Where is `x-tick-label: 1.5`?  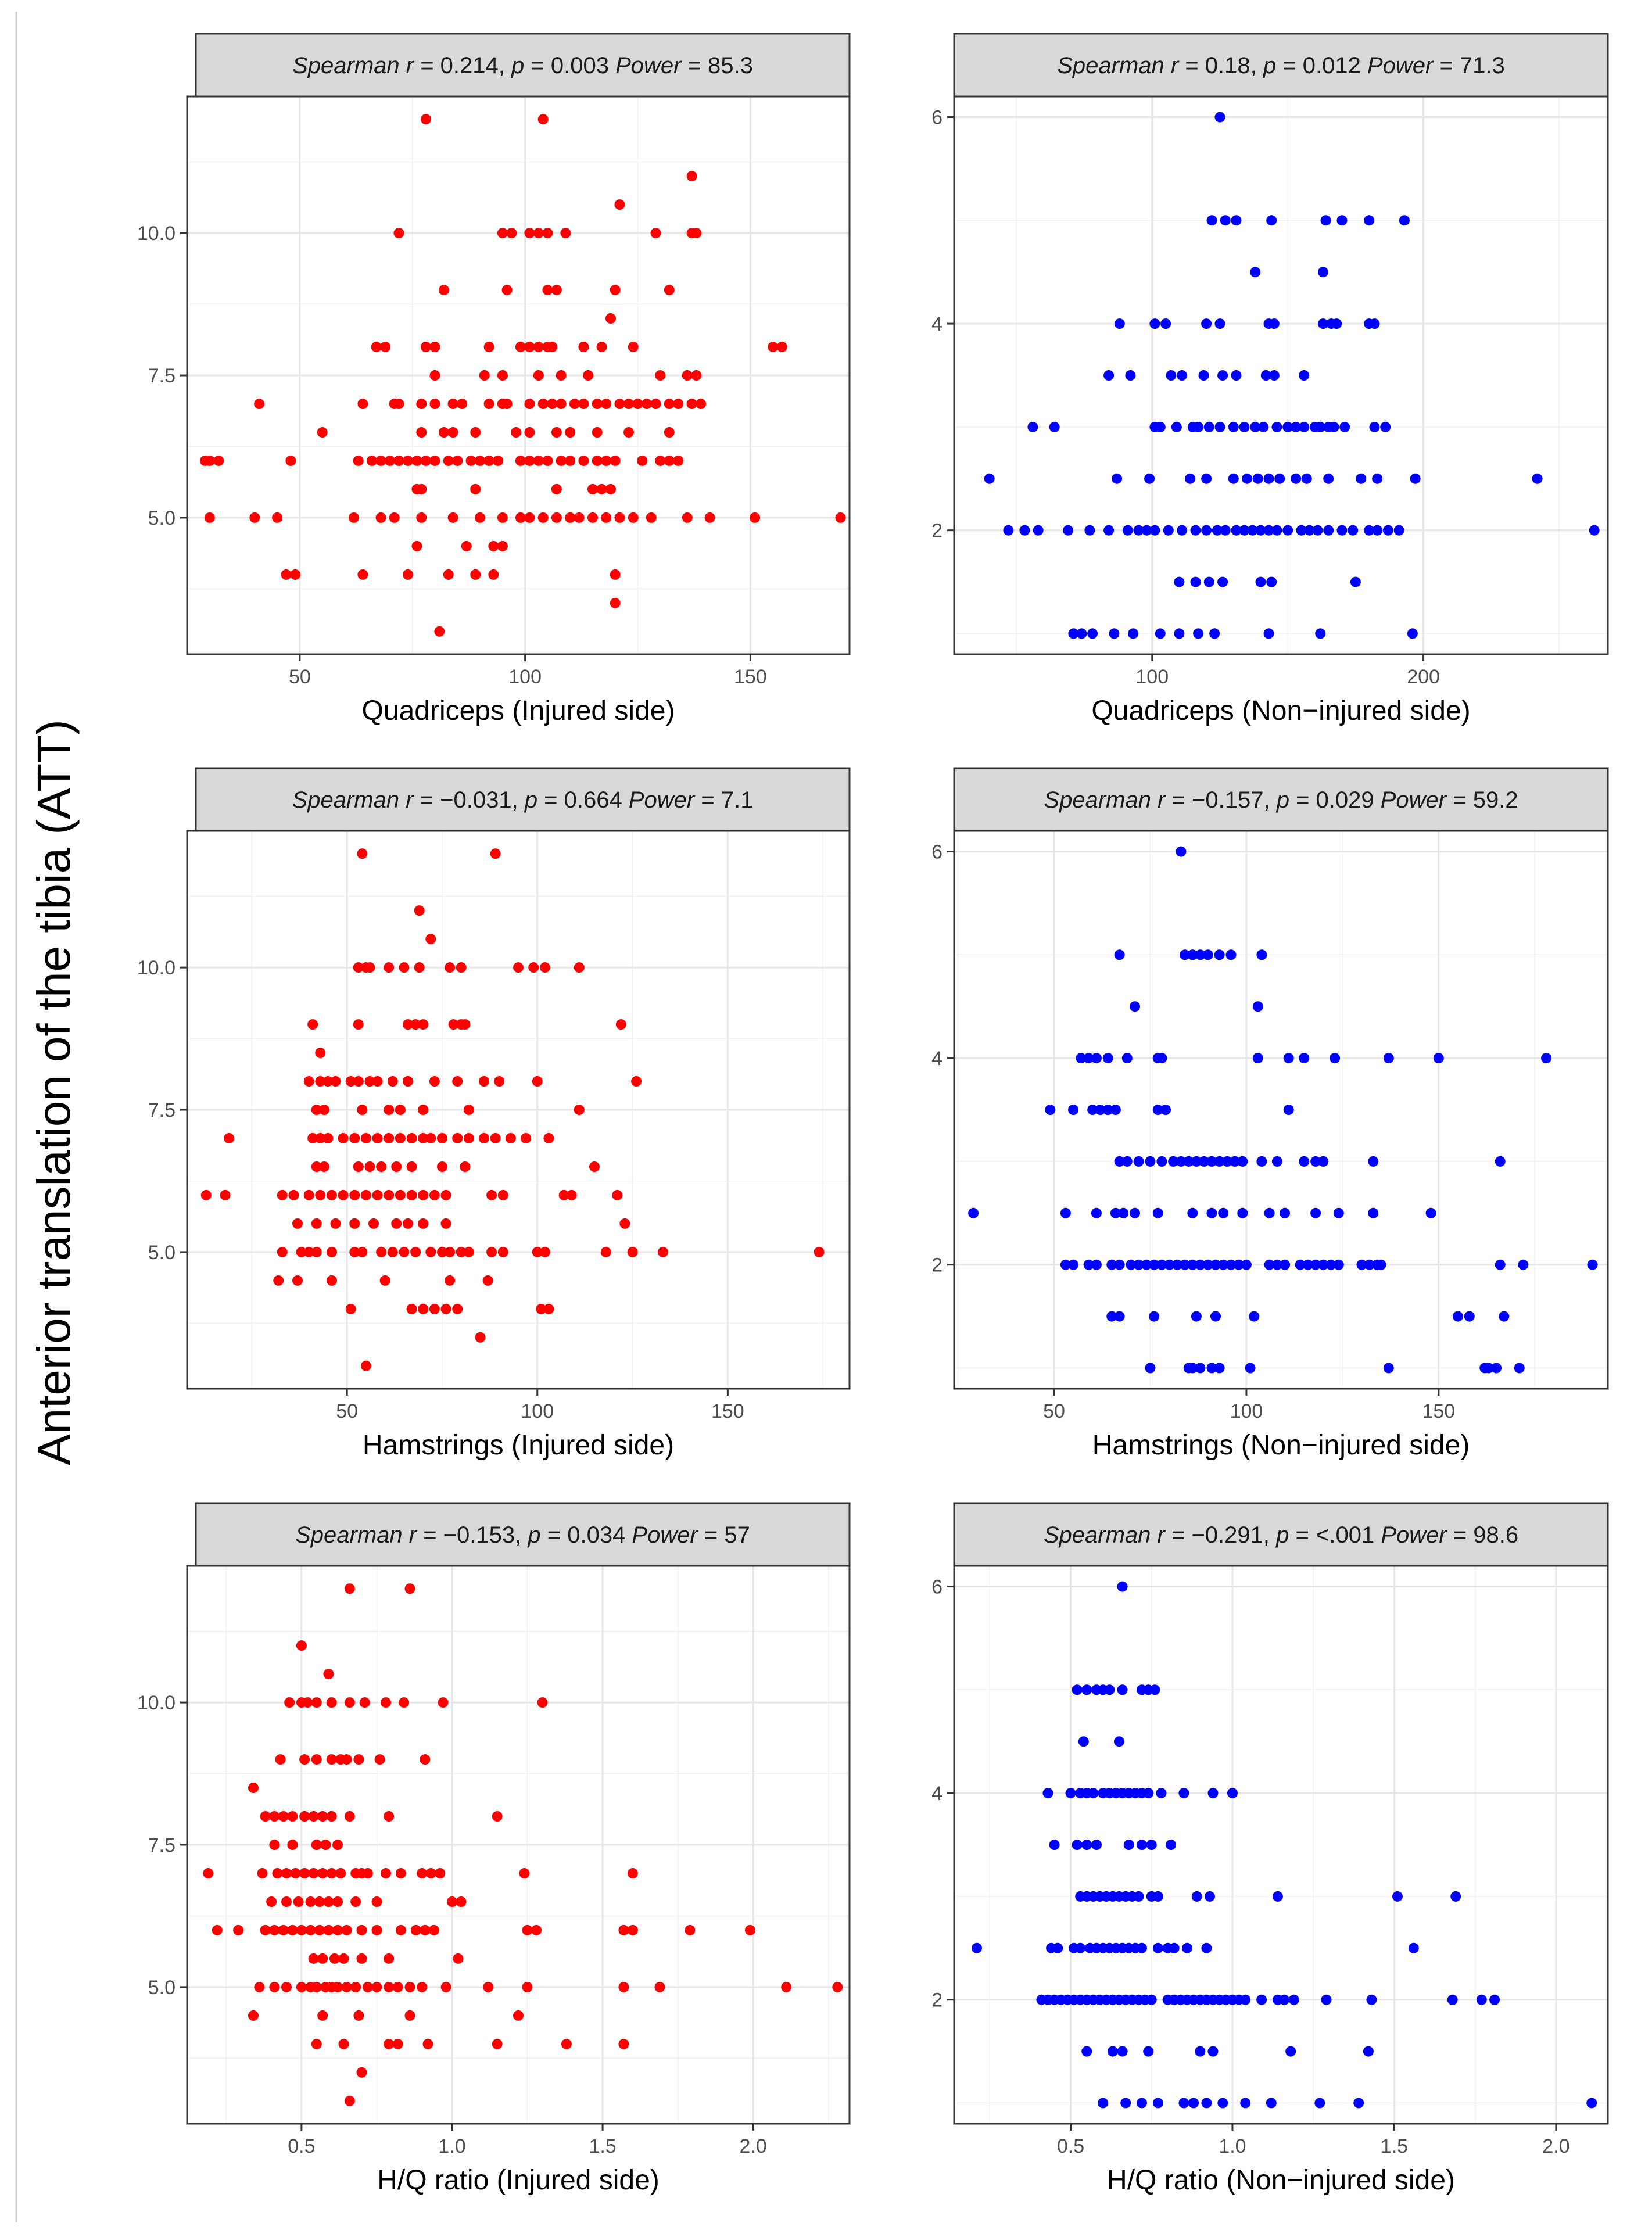
x-tick-label: 1.5 is located at coordinates (1394, 2146).